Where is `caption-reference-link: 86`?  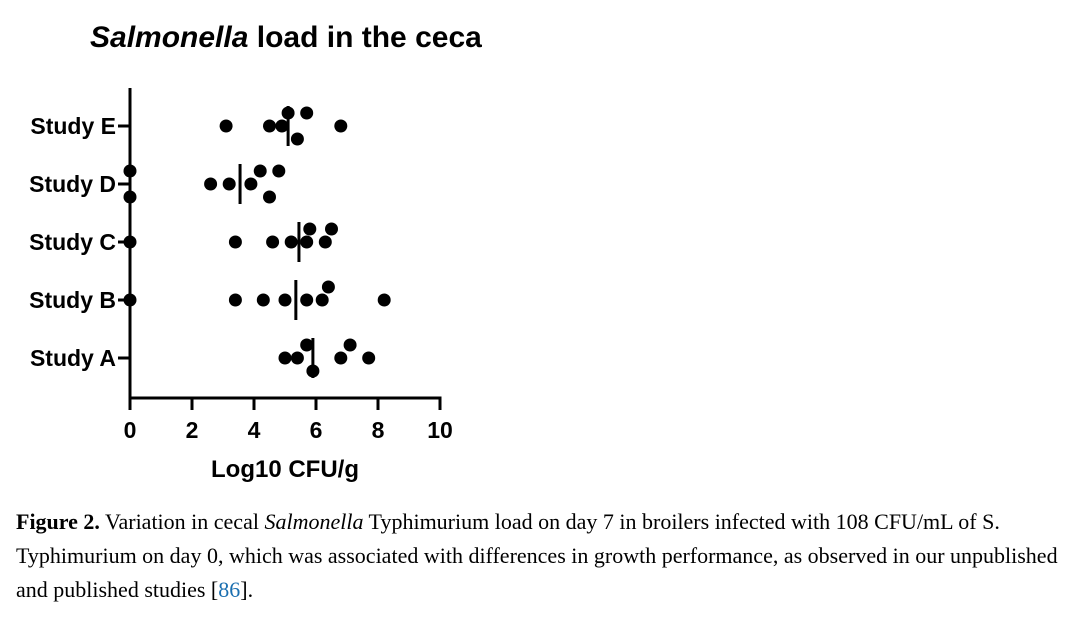 caption-reference-link: 86 is located at coordinates (229, 589).